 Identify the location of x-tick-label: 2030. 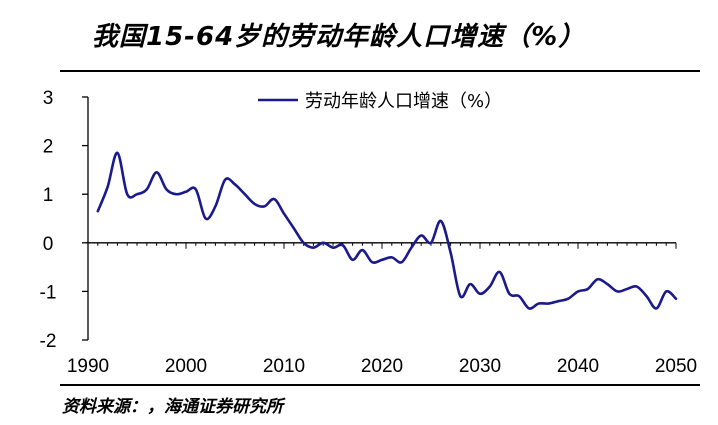
(480, 366).